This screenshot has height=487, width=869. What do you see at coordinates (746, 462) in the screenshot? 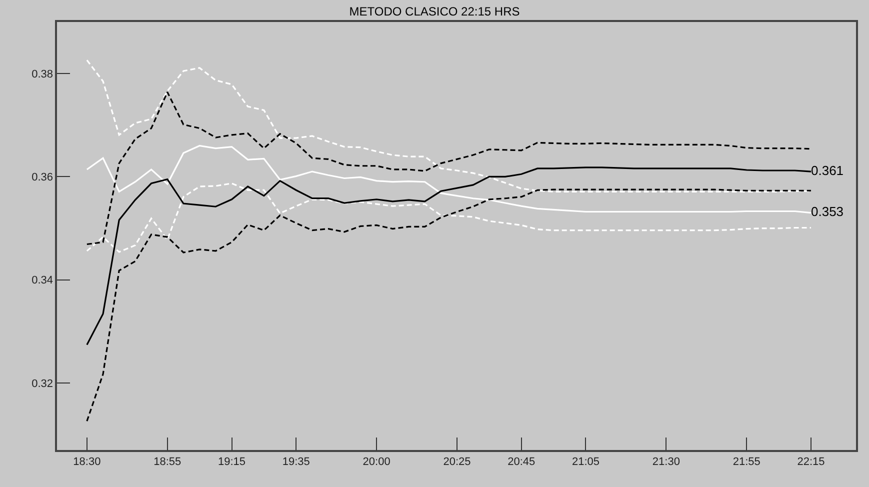
I see `x-tick-label: 21:55` at bounding box center [746, 462].